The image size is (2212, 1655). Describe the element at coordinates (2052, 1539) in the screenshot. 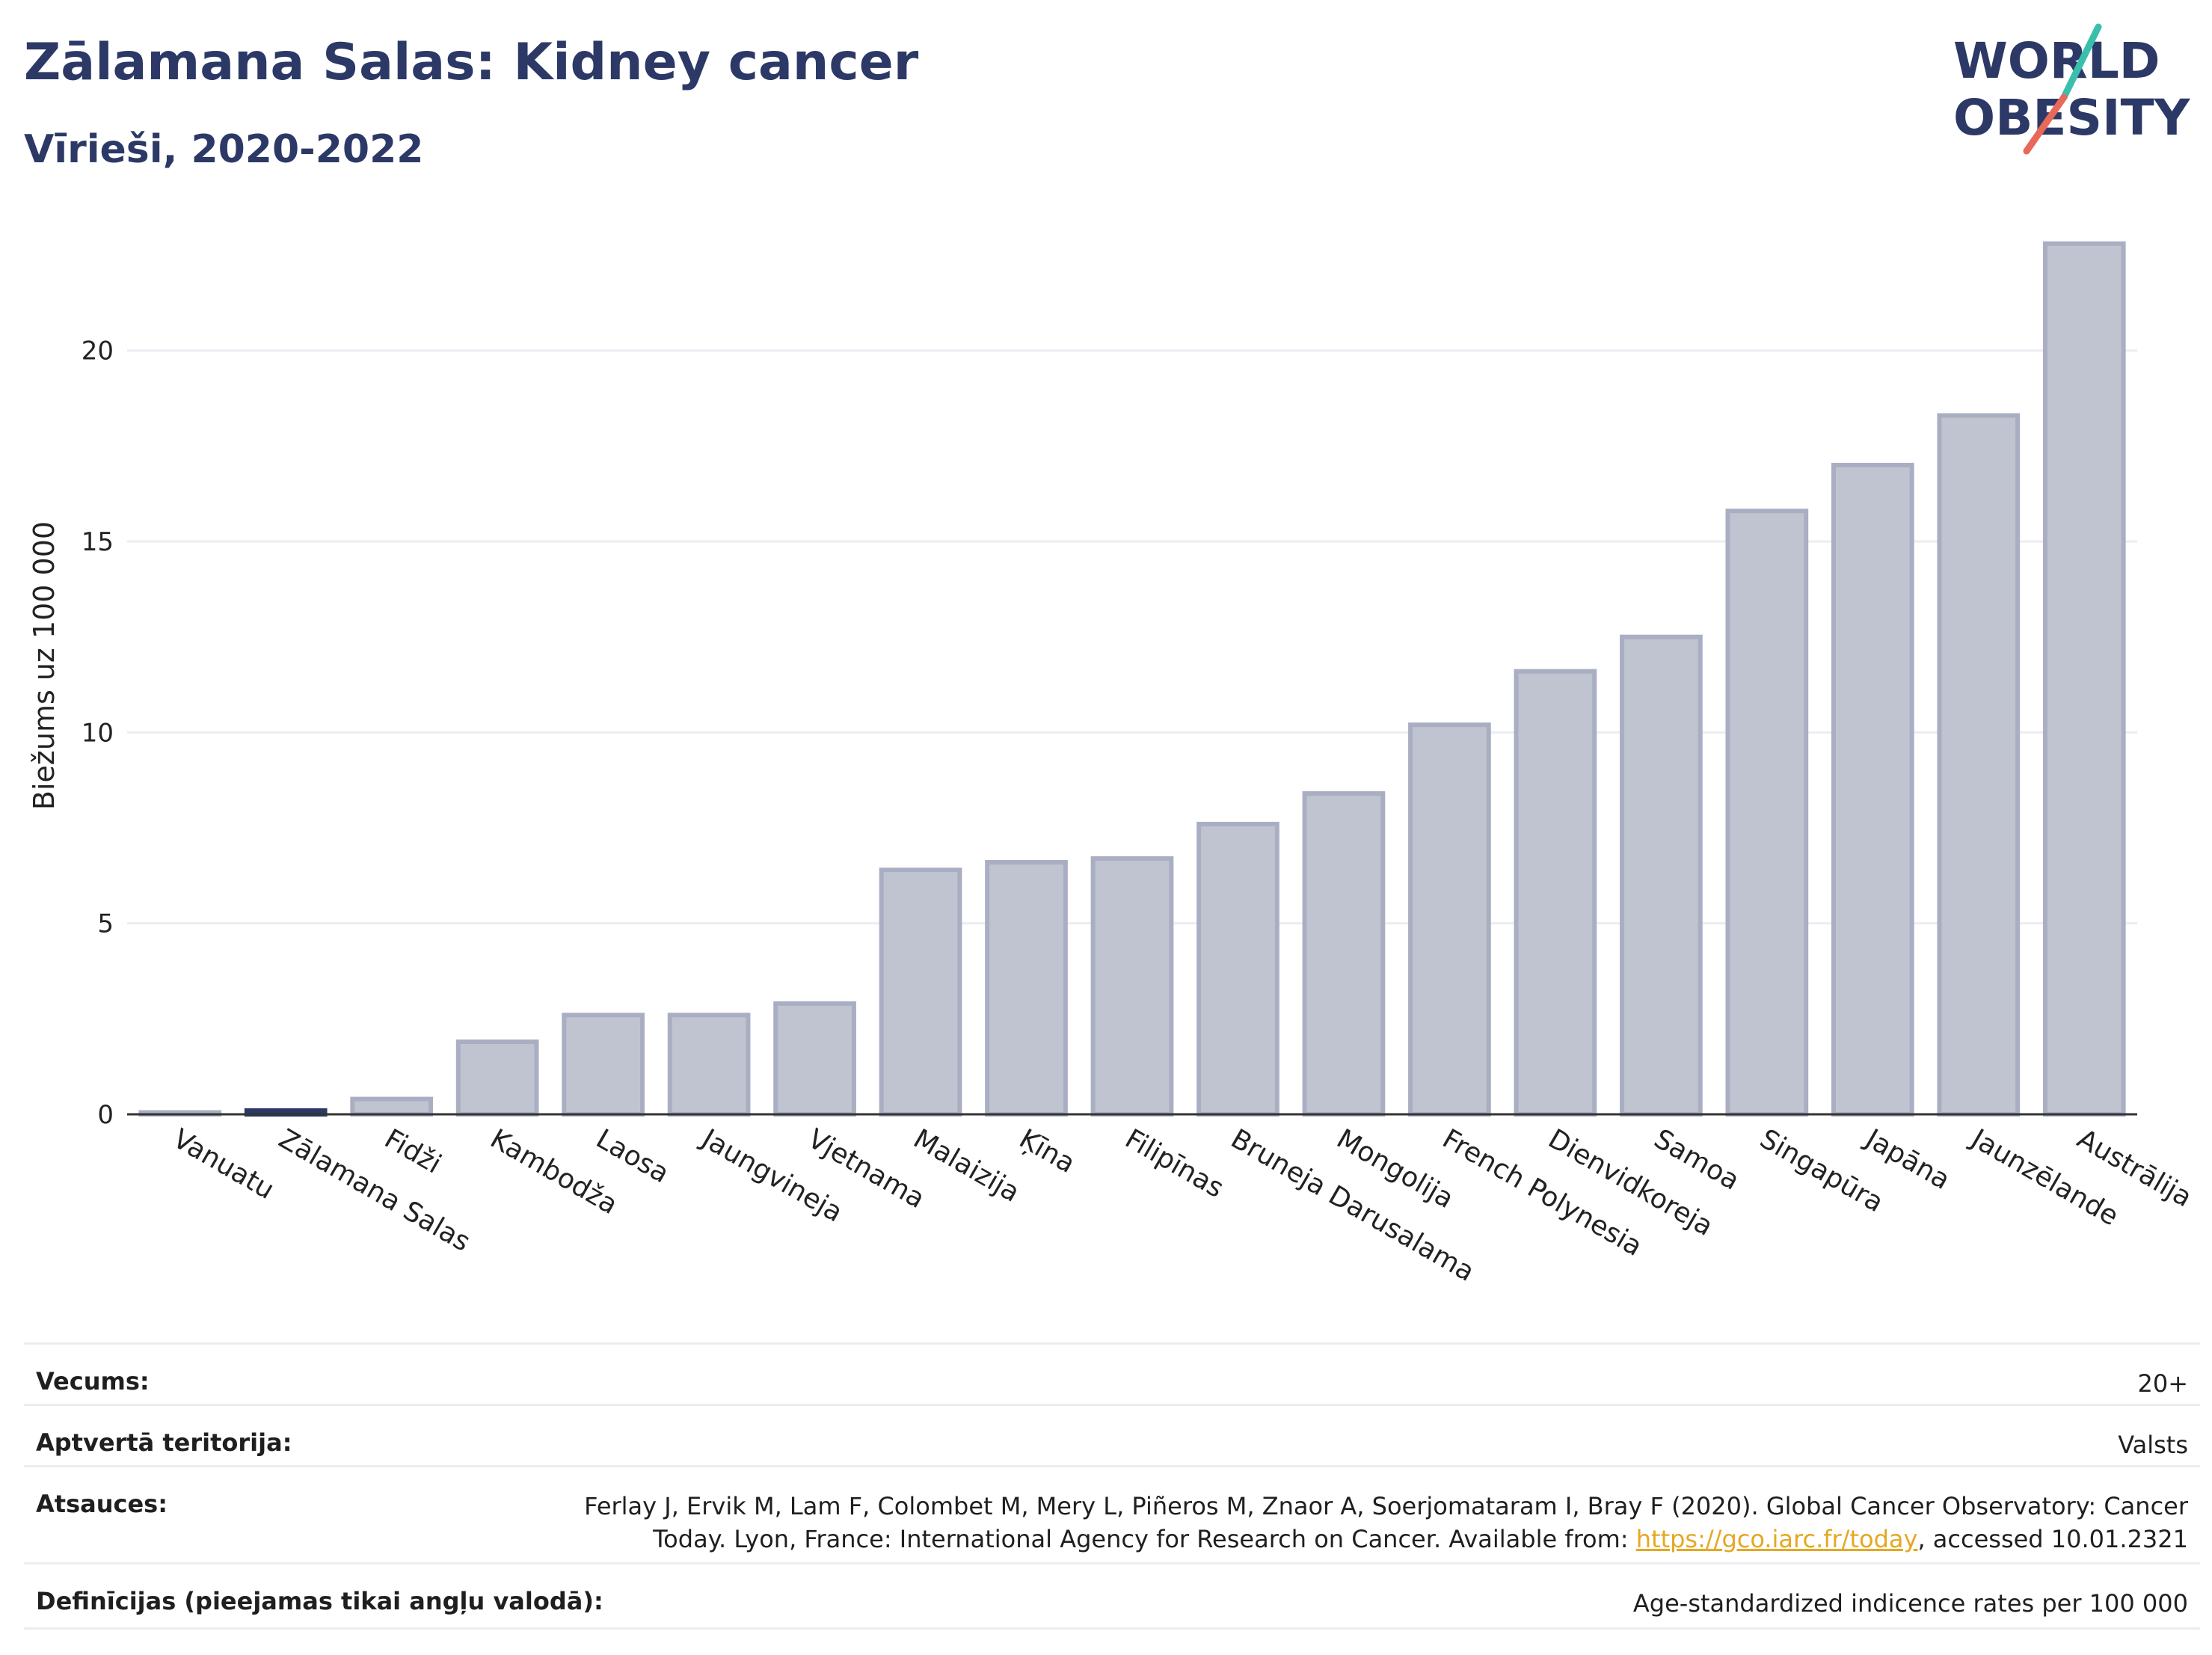

I see `references-line2-post: , accessed 10.01.2321` at that location.